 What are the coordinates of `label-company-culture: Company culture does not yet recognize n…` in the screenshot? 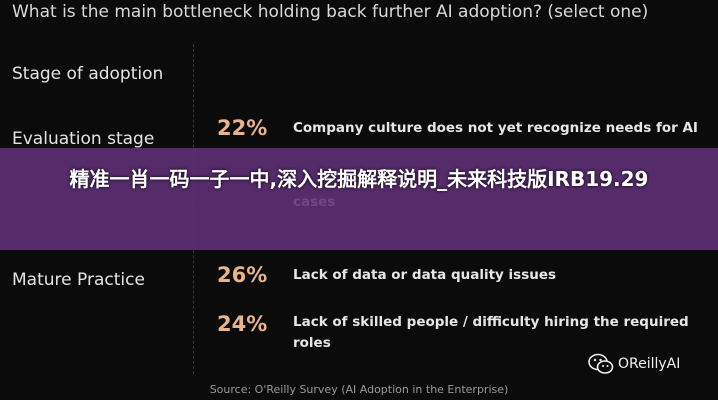 It's located at (495, 128).